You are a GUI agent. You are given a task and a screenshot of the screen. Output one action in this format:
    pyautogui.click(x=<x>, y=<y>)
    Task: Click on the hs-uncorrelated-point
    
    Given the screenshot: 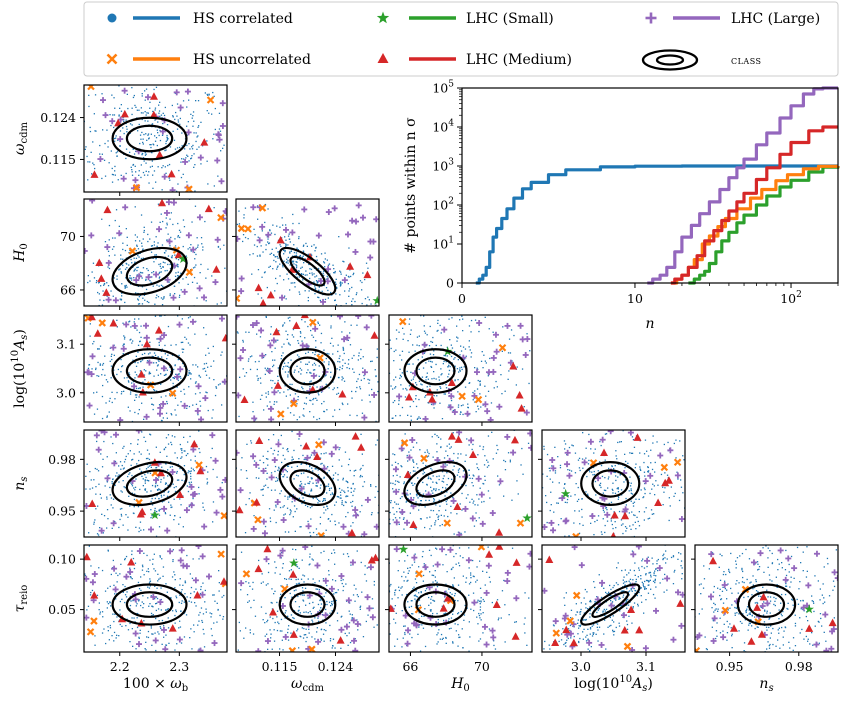 What is the action you would take?
    pyautogui.click(x=221, y=217)
    